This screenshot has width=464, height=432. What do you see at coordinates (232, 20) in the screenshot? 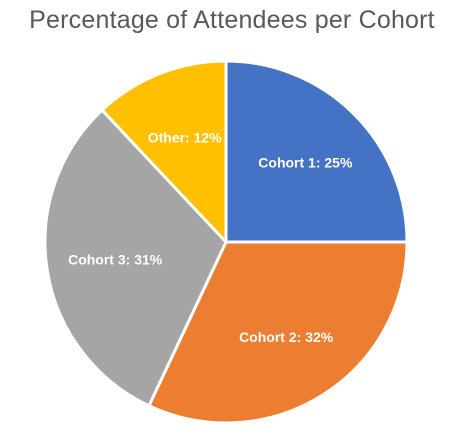
I see `chart-title: Percentage of Attendees per Cohort` at bounding box center [232, 20].